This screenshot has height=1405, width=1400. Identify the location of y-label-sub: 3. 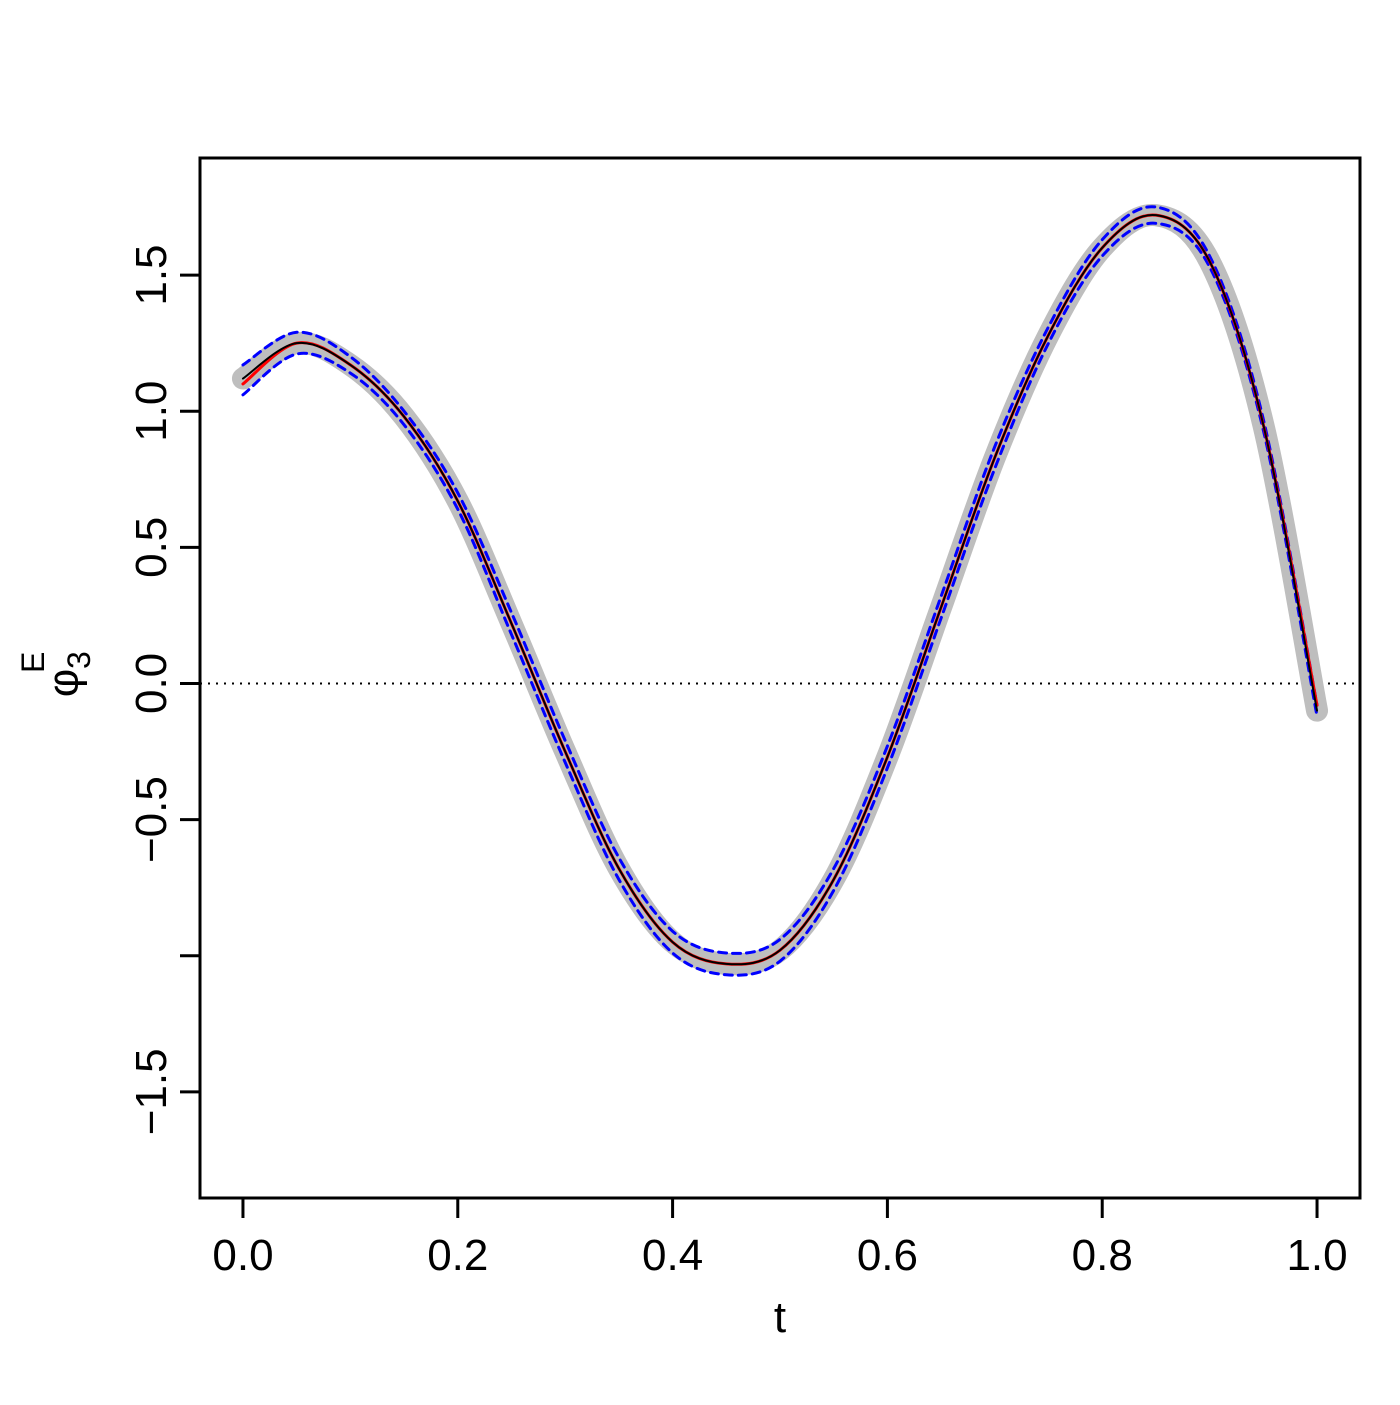
(79, 660).